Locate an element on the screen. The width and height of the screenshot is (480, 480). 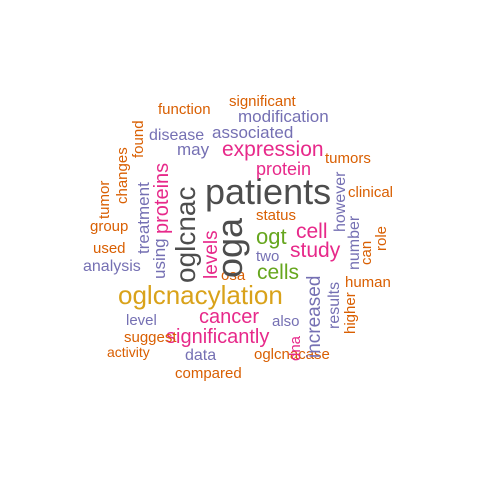
word-expression: expression is located at coordinates (273, 149).